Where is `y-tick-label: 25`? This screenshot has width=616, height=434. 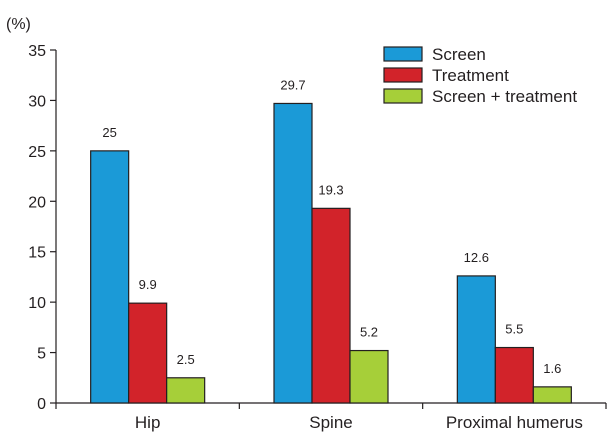 y-tick-label: 25 is located at coordinates (37, 152).